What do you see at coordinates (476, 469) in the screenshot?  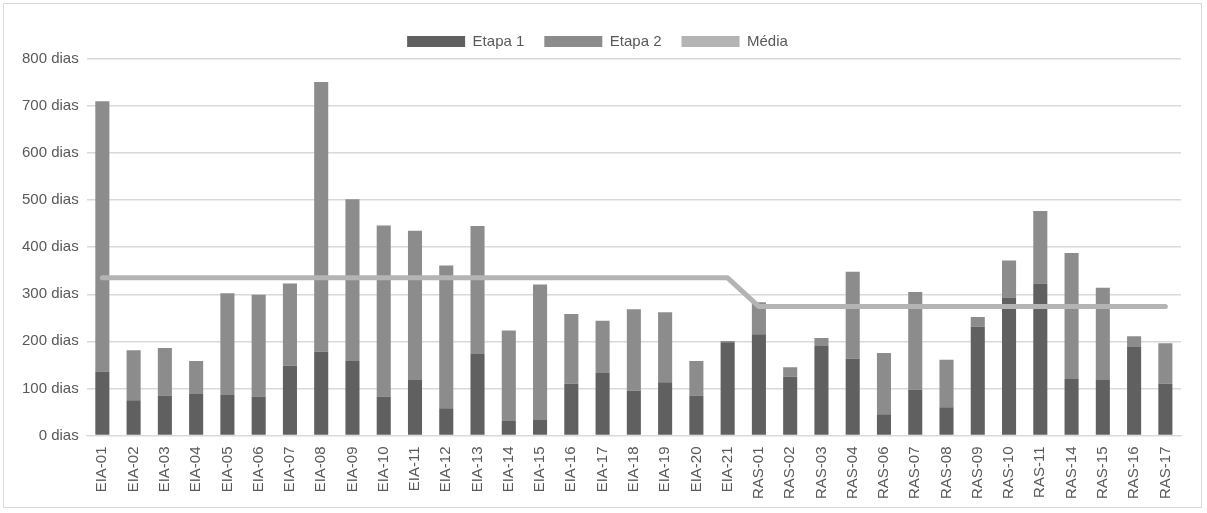 I see `x-tick-label: EIA-13` at bounding box center [476, 469].